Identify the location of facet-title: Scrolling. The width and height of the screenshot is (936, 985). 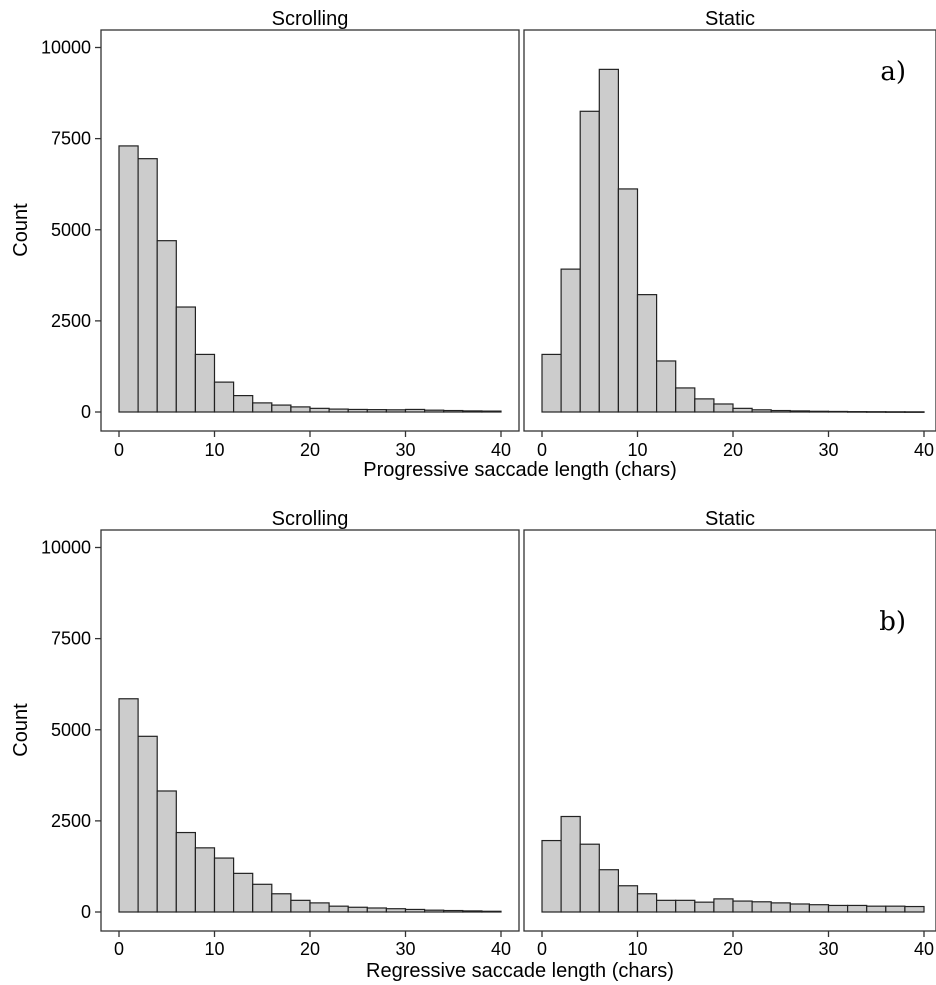
(310, 19).